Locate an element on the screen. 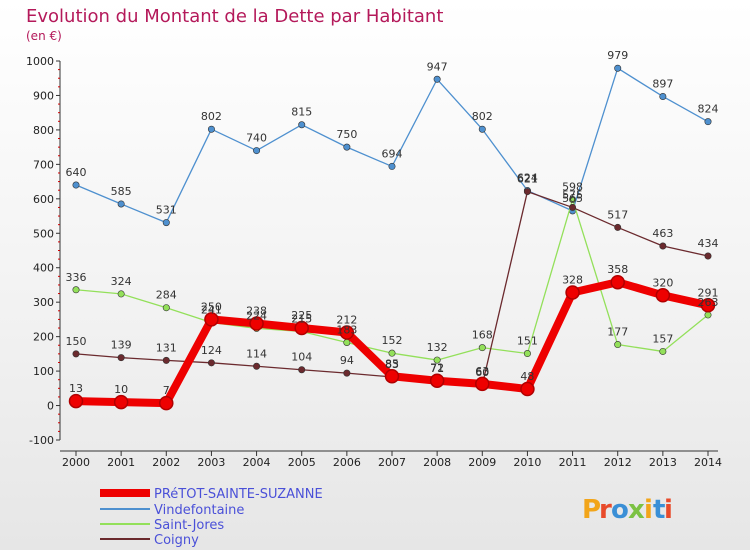 The width and height of the screenshot is (750, 550). y-tick-label: 100 is located at coordinates (43, 371).